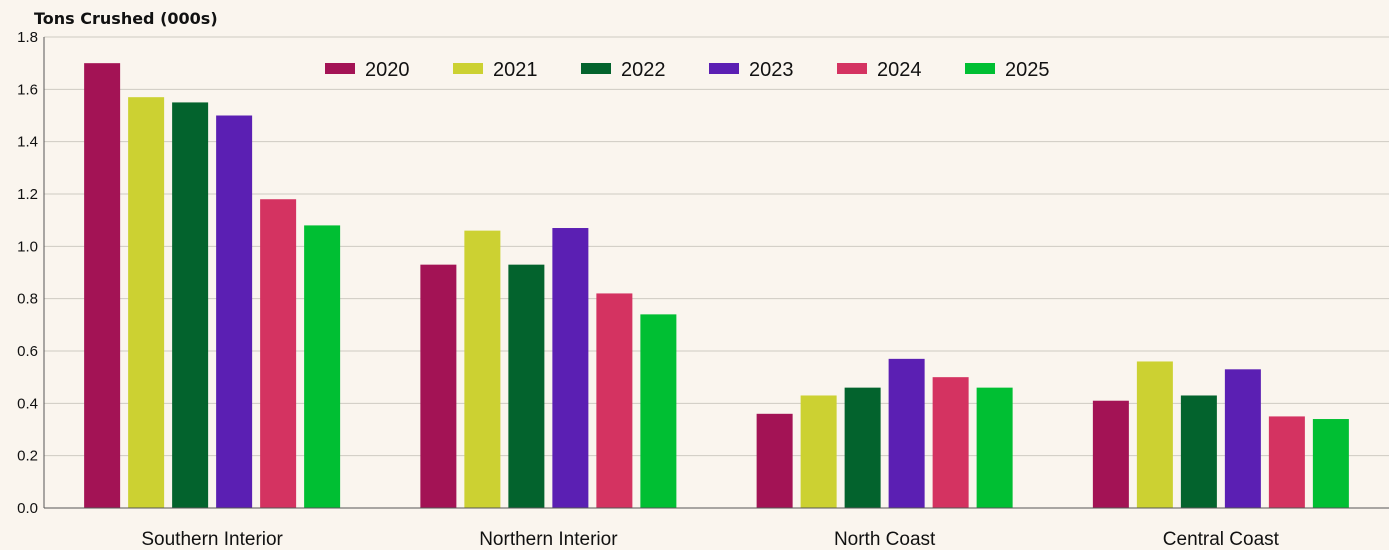 The height and width of the screenshot is (550, 1389). What do you see at coordinates (906, 433) in the screenshot?
I see `bar-2023-north-coast` at bounding box center [906, 433].